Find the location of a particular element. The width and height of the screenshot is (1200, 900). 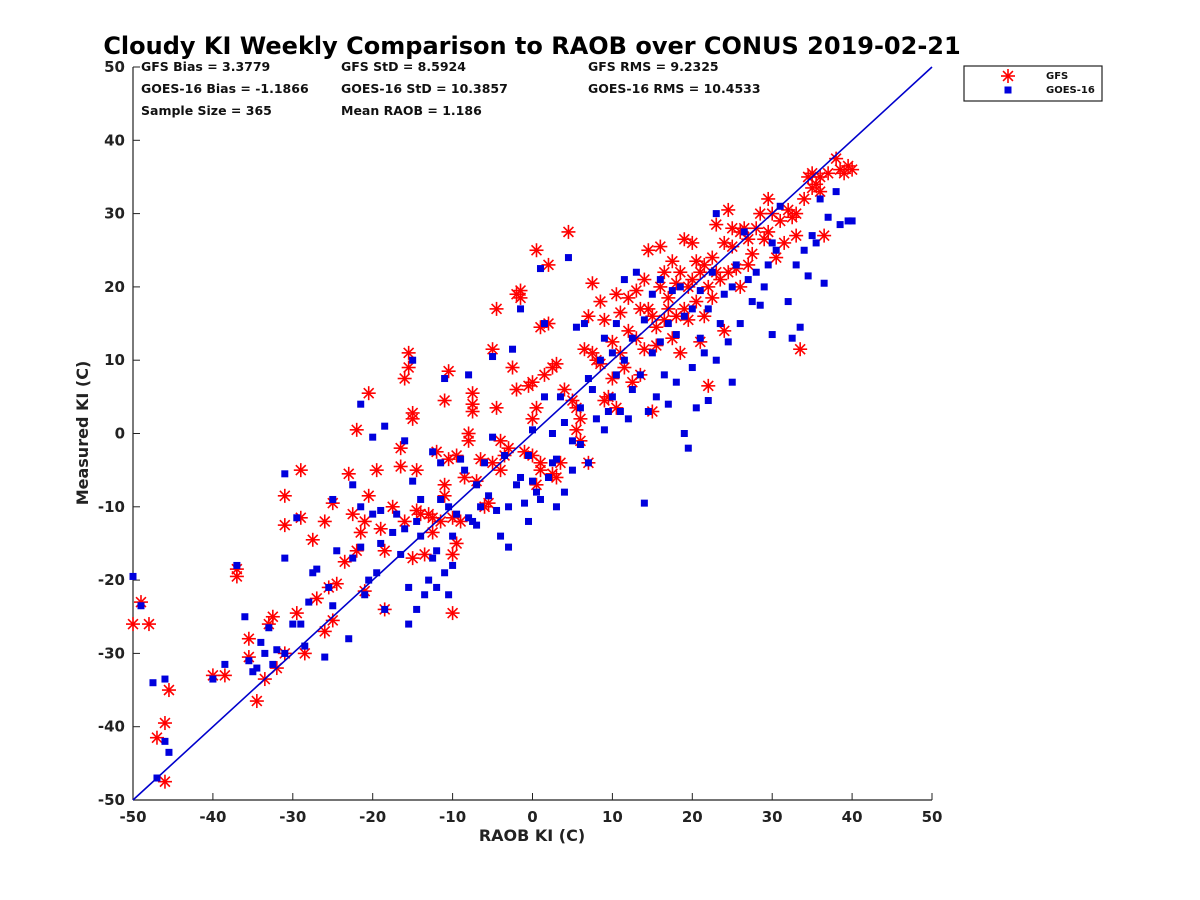

y-tick-label: -40 is located at coordinates (111, 727).